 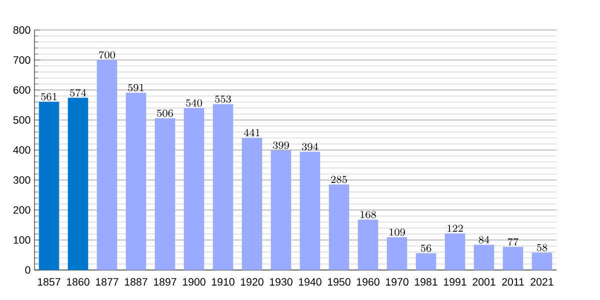 What do you see at coordinates (194, 103) in the screenshot?
I see `data-label: 540` at bounding box center [194, 103].